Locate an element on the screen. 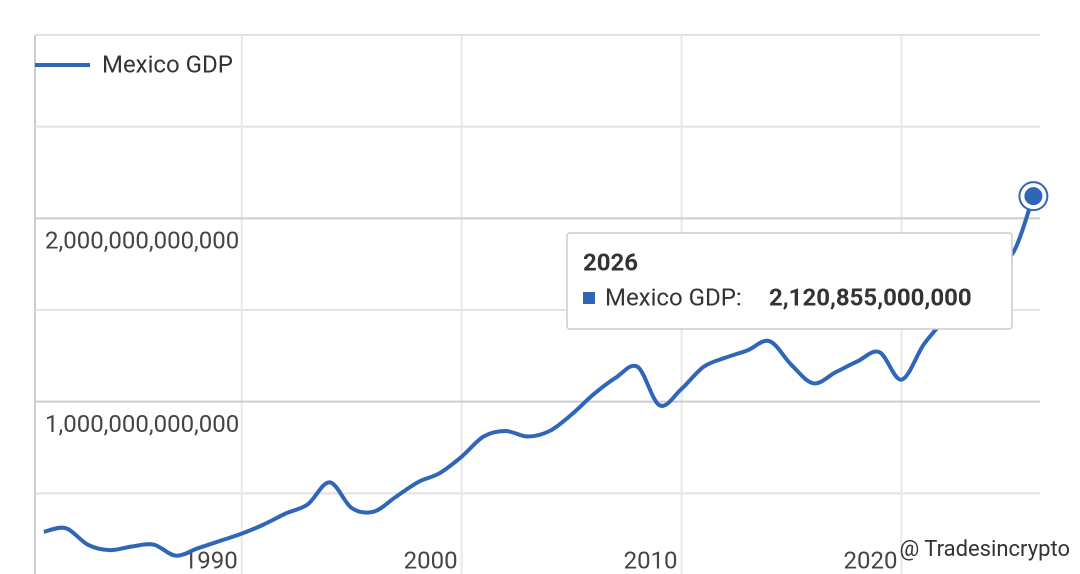 The width and height of the screenshot is (1080, 574). legend: Mexico GDP is located at coordinates (134, 64).